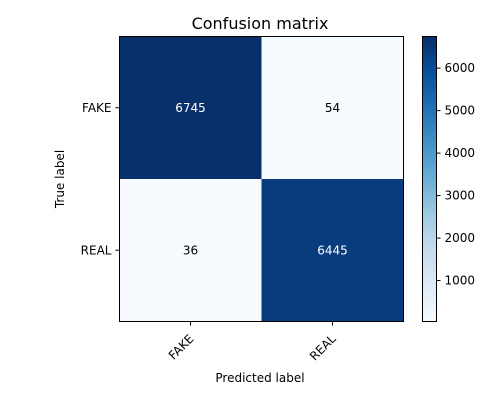 This screenshot has width=500, height=400. What do you see at coordinates (181, 347) in the screenshot?
I see `x-tick-label: FAKE` at bounding box center [181, 347].